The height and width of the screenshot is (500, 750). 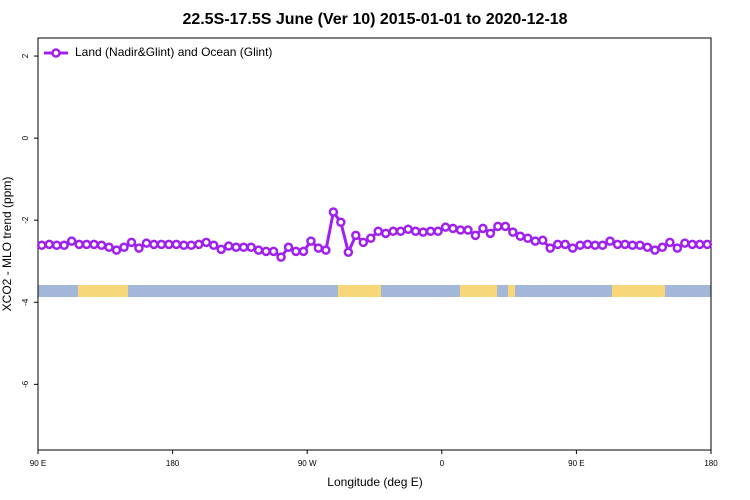 What do you see at coordinates (442, 463) in the screenshot?
I see `x-tick-label: 0` at bounding box center [442, 463].